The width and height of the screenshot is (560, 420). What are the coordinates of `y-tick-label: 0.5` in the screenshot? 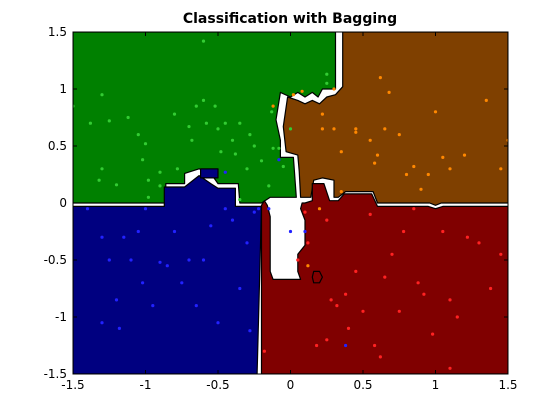 It's located at (57, 146).